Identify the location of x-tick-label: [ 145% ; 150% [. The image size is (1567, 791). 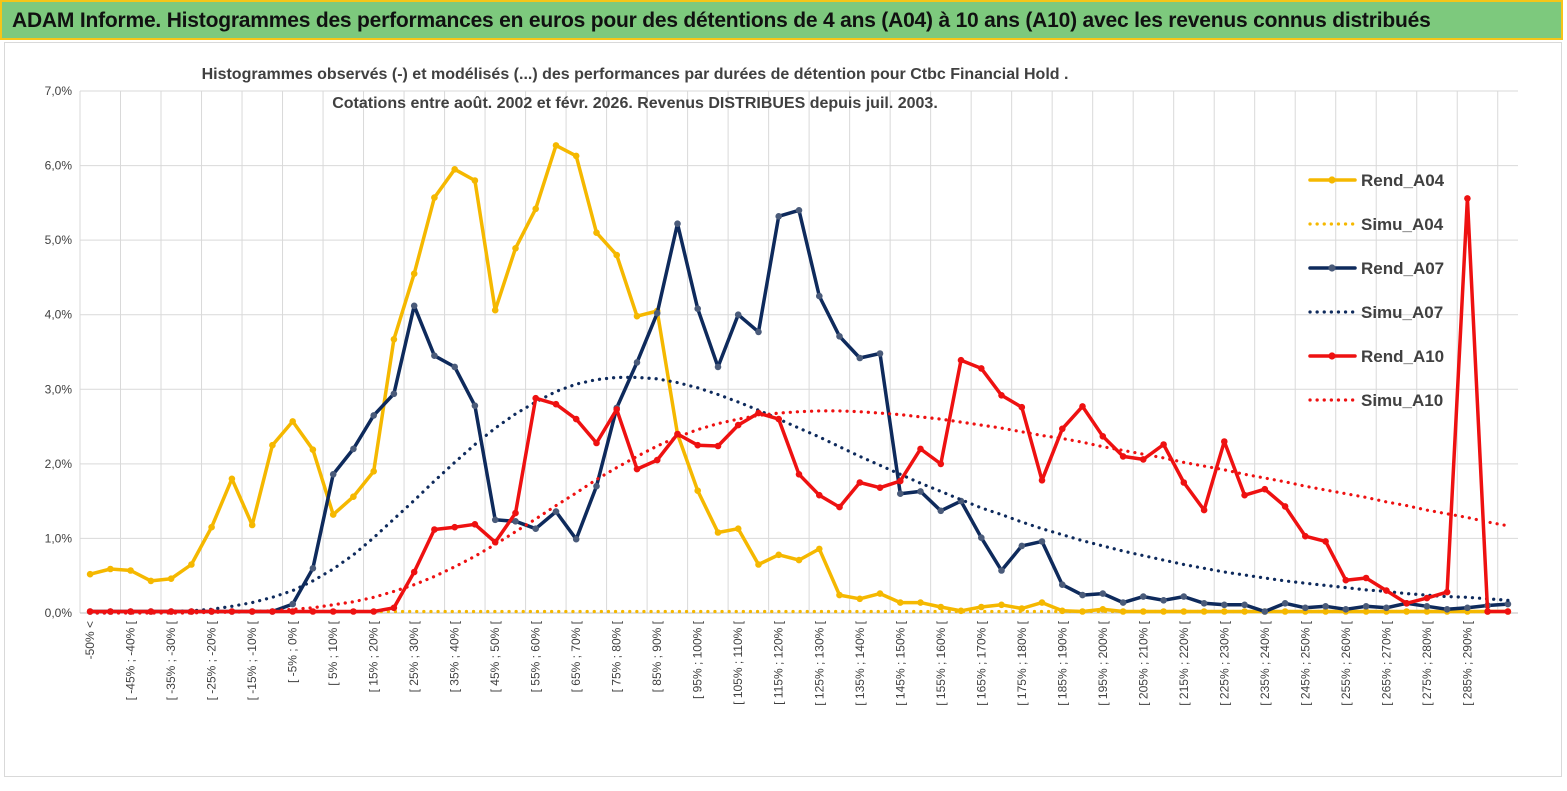
(900, 662).